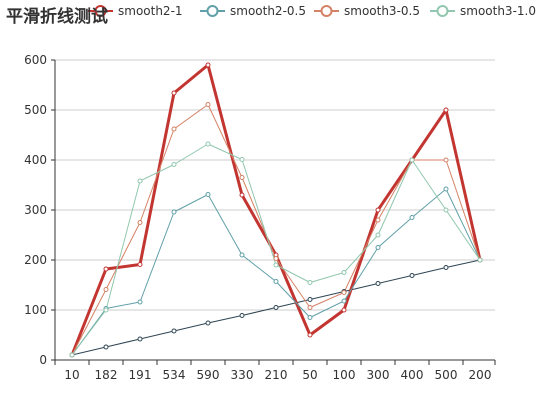 Image resolution: width=550 pixels, height=420 pixels. I want to click on chart-title: 平滑折线测试, so click(57, 17).